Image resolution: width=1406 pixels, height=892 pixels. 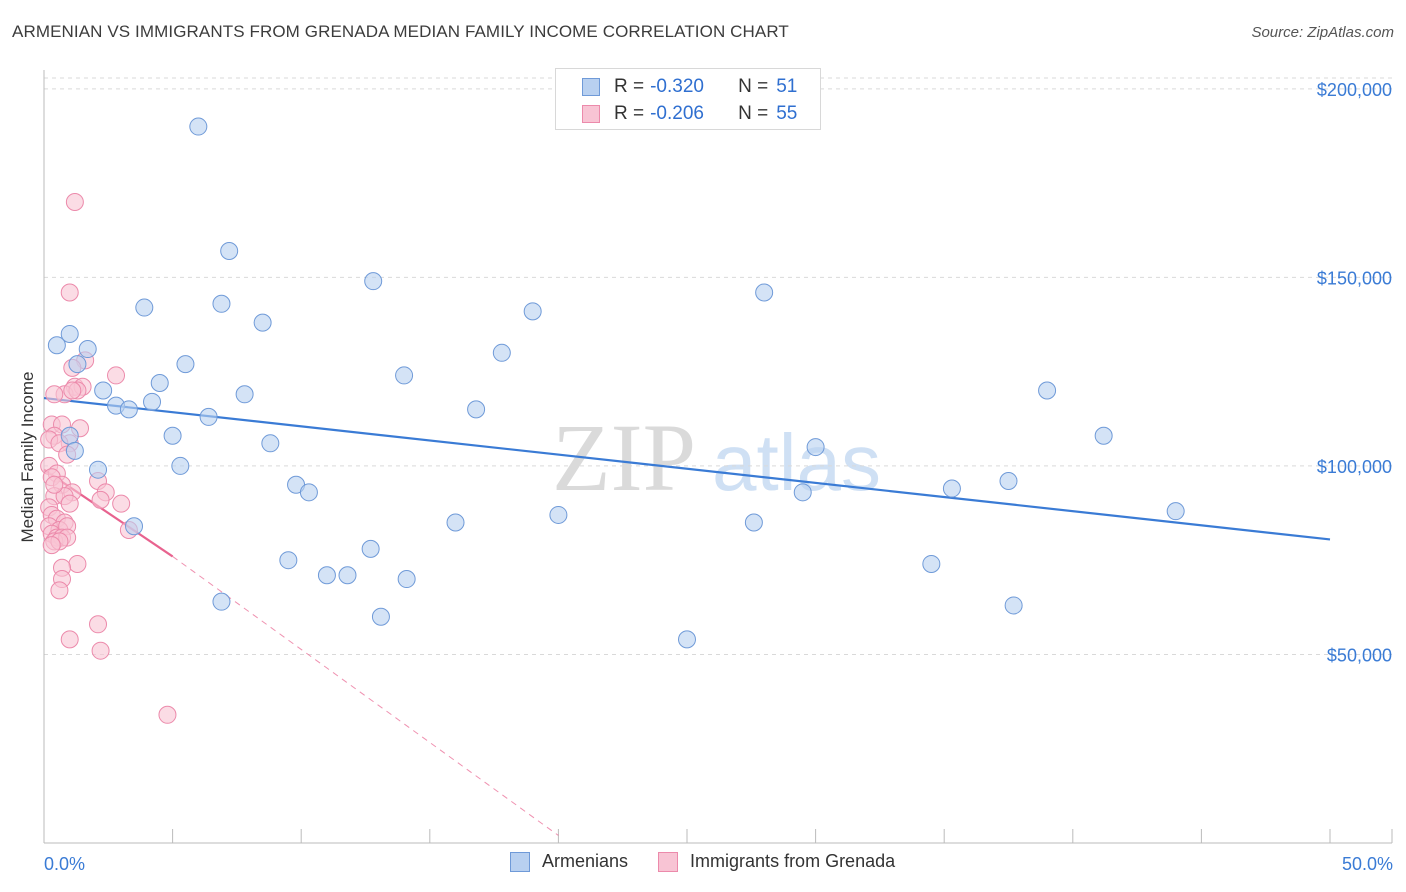 I want to click on x-tick-label-max: 50.0%, so click(x=1367, y=864).